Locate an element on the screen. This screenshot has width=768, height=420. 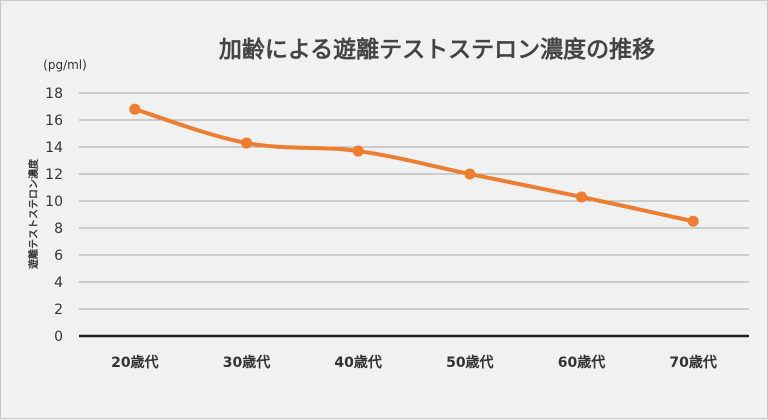
x-tick-label: 40歳代 is located at coordinates (357, 362).